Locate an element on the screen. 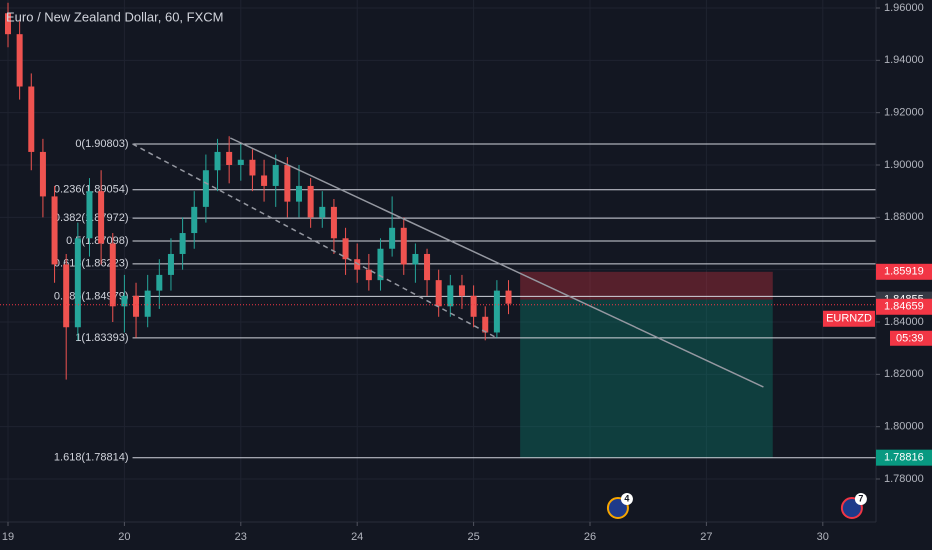  symbol-tag is located at coordinates (849, 318).